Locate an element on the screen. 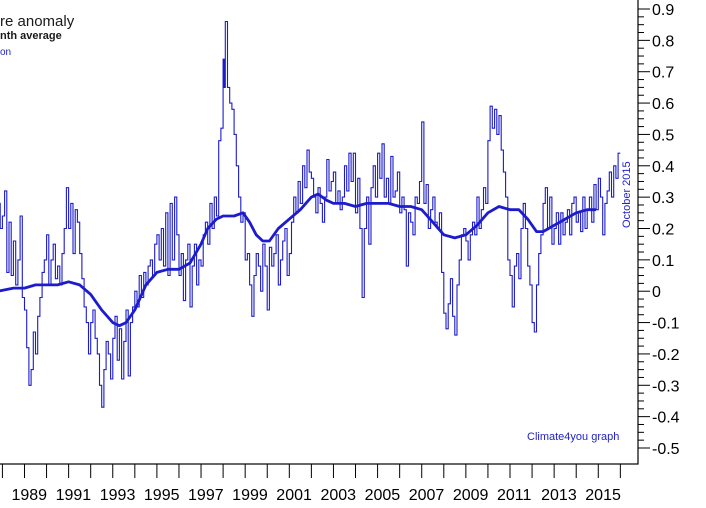 This screenshot has width=706, height=508. x-tick-label: 1989 is located at coordinates (29, 495).